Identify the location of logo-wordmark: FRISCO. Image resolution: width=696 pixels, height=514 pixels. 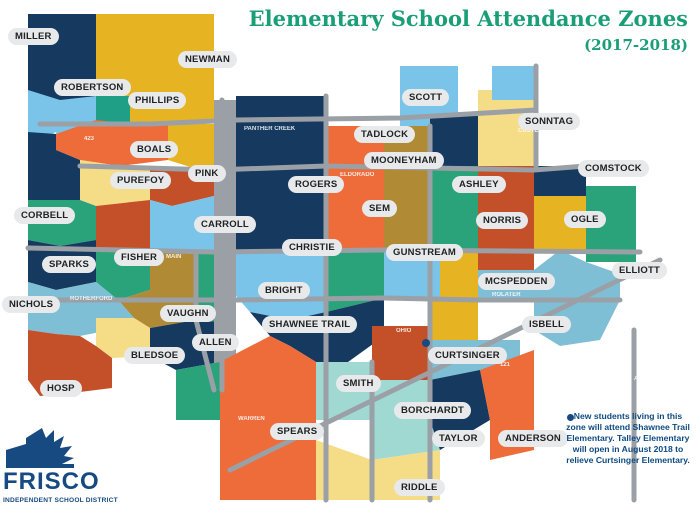
(51, 481).